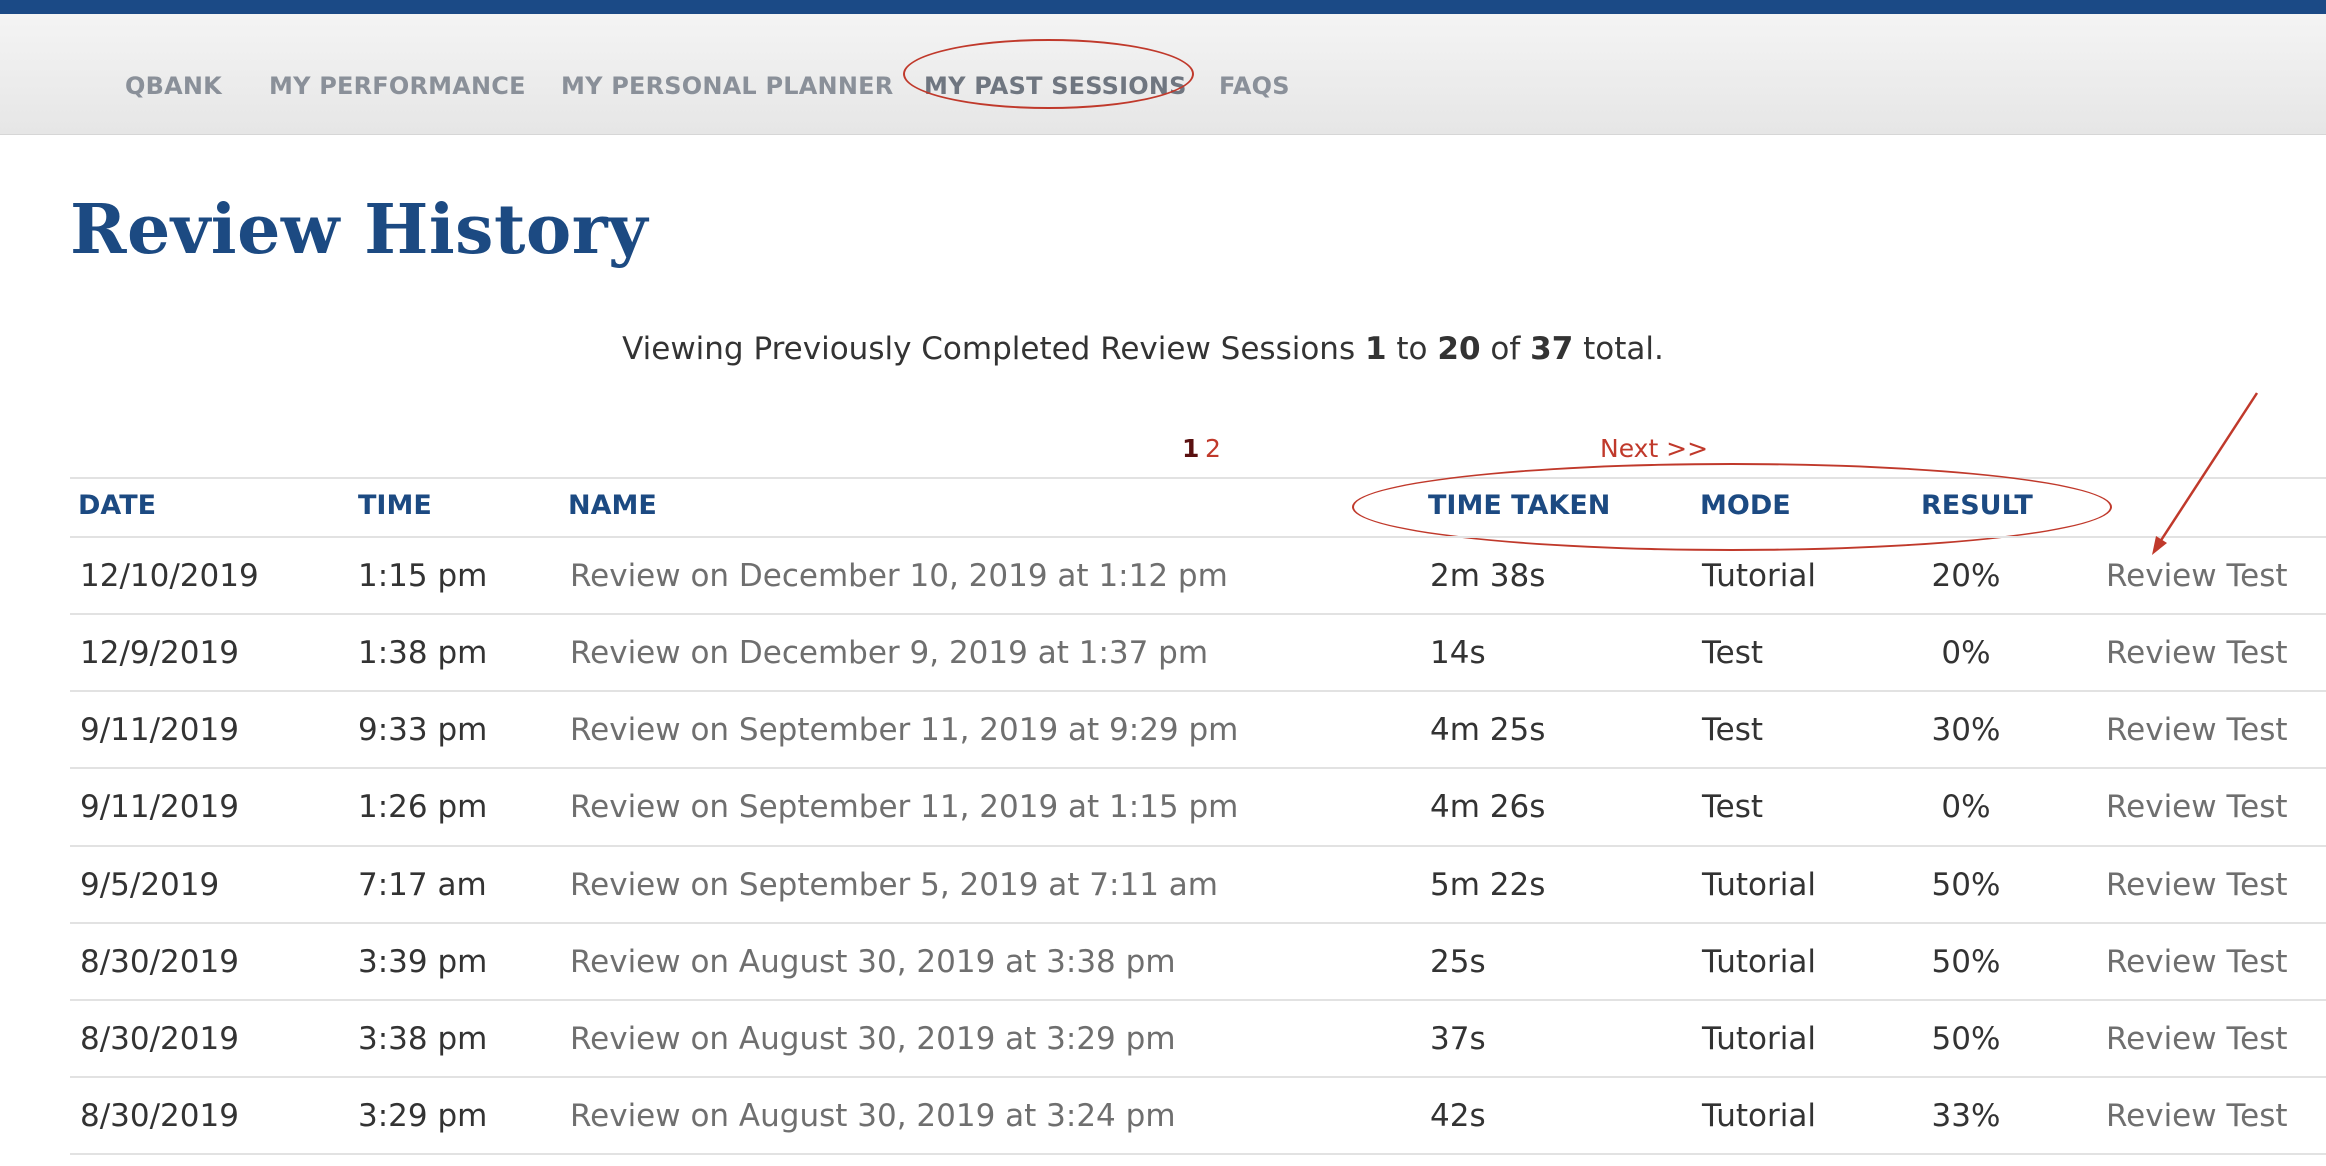 The image size is (2326, 1166). What do you see at coordinates (1966, 1116) in the screenshot?
I see `cell-result: 33%` at bounding box center [1966, 1116].